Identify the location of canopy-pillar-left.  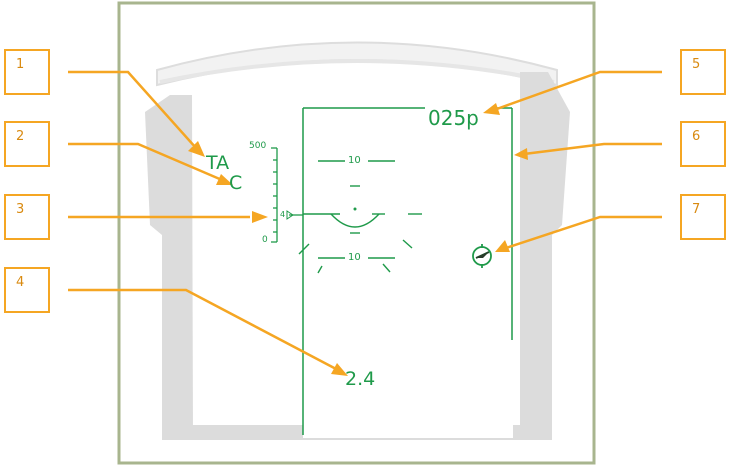
(169, 267).